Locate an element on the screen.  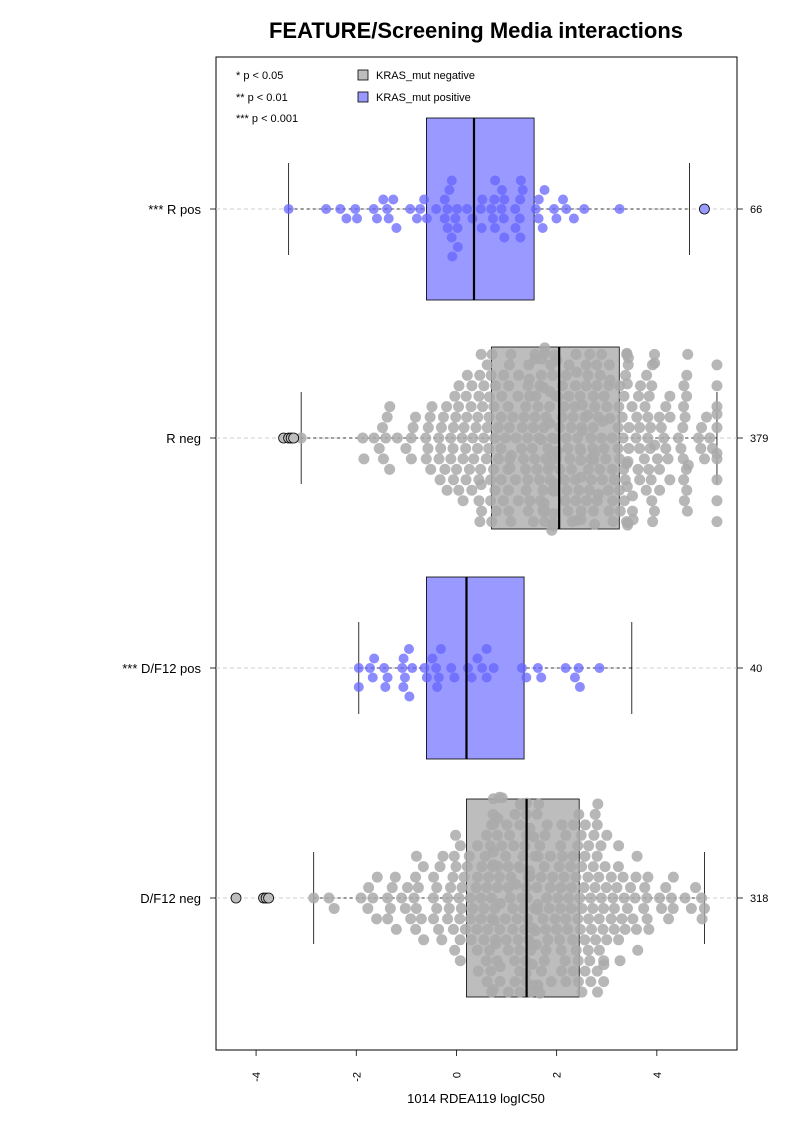
group-4-label: D/F12 neg is located at coordinates (170, 898).